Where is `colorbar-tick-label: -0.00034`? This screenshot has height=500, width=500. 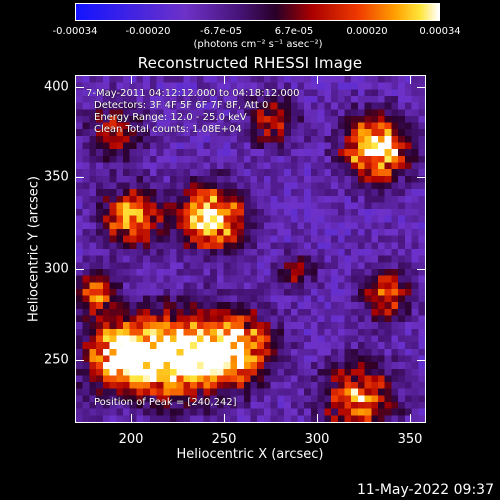
colorbar-tick-label: -0.00034 is located at coordinates (75, 31).